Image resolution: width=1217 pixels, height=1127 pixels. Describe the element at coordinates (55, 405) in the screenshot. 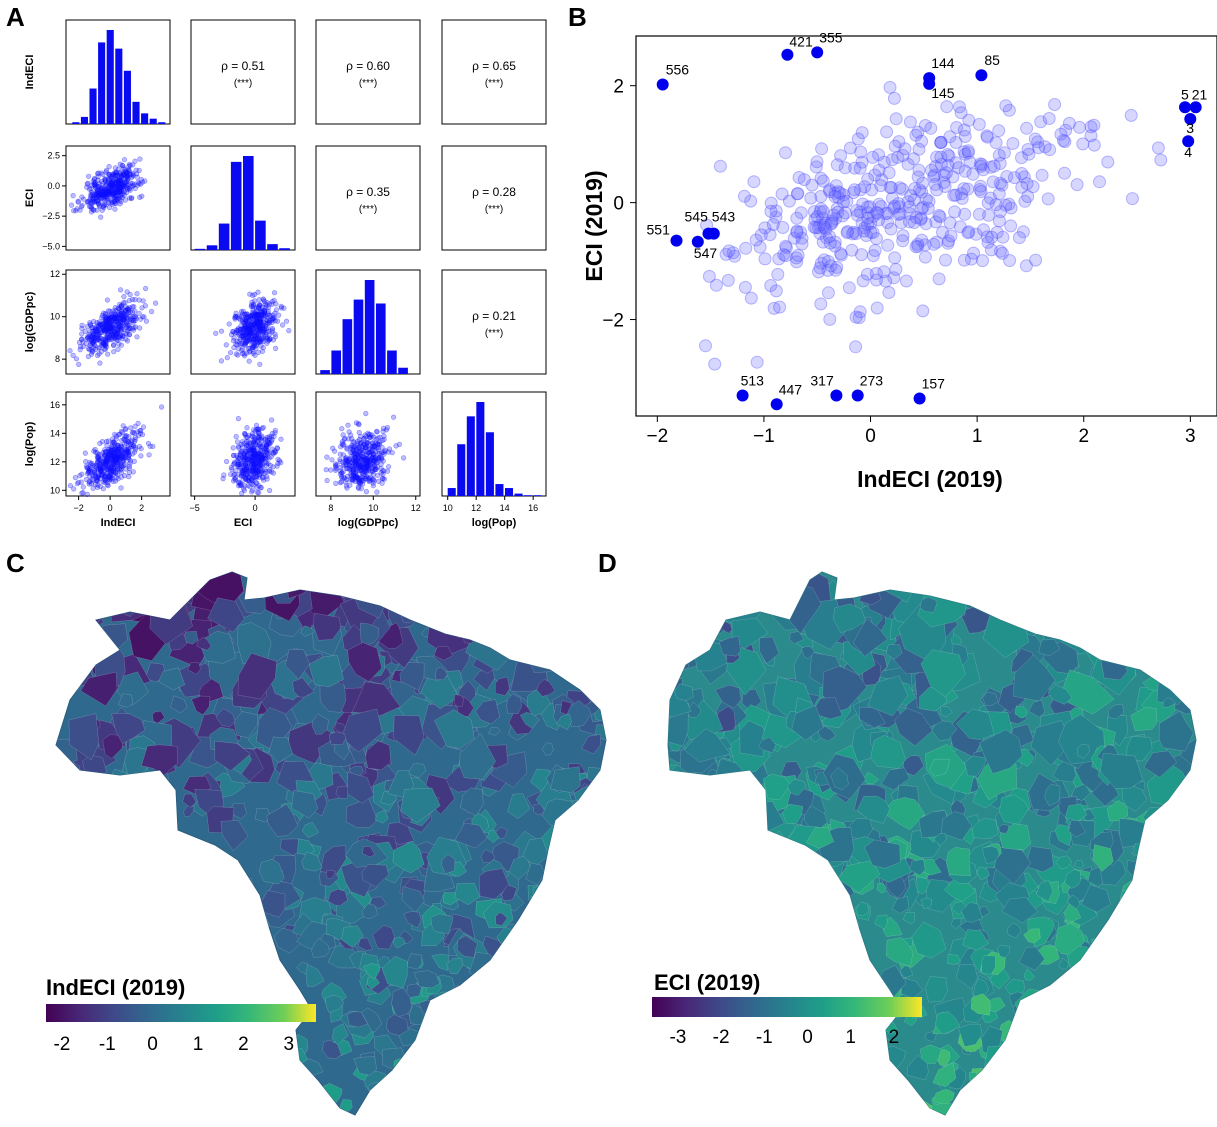

I see `y-tick-label: 16` at that location.